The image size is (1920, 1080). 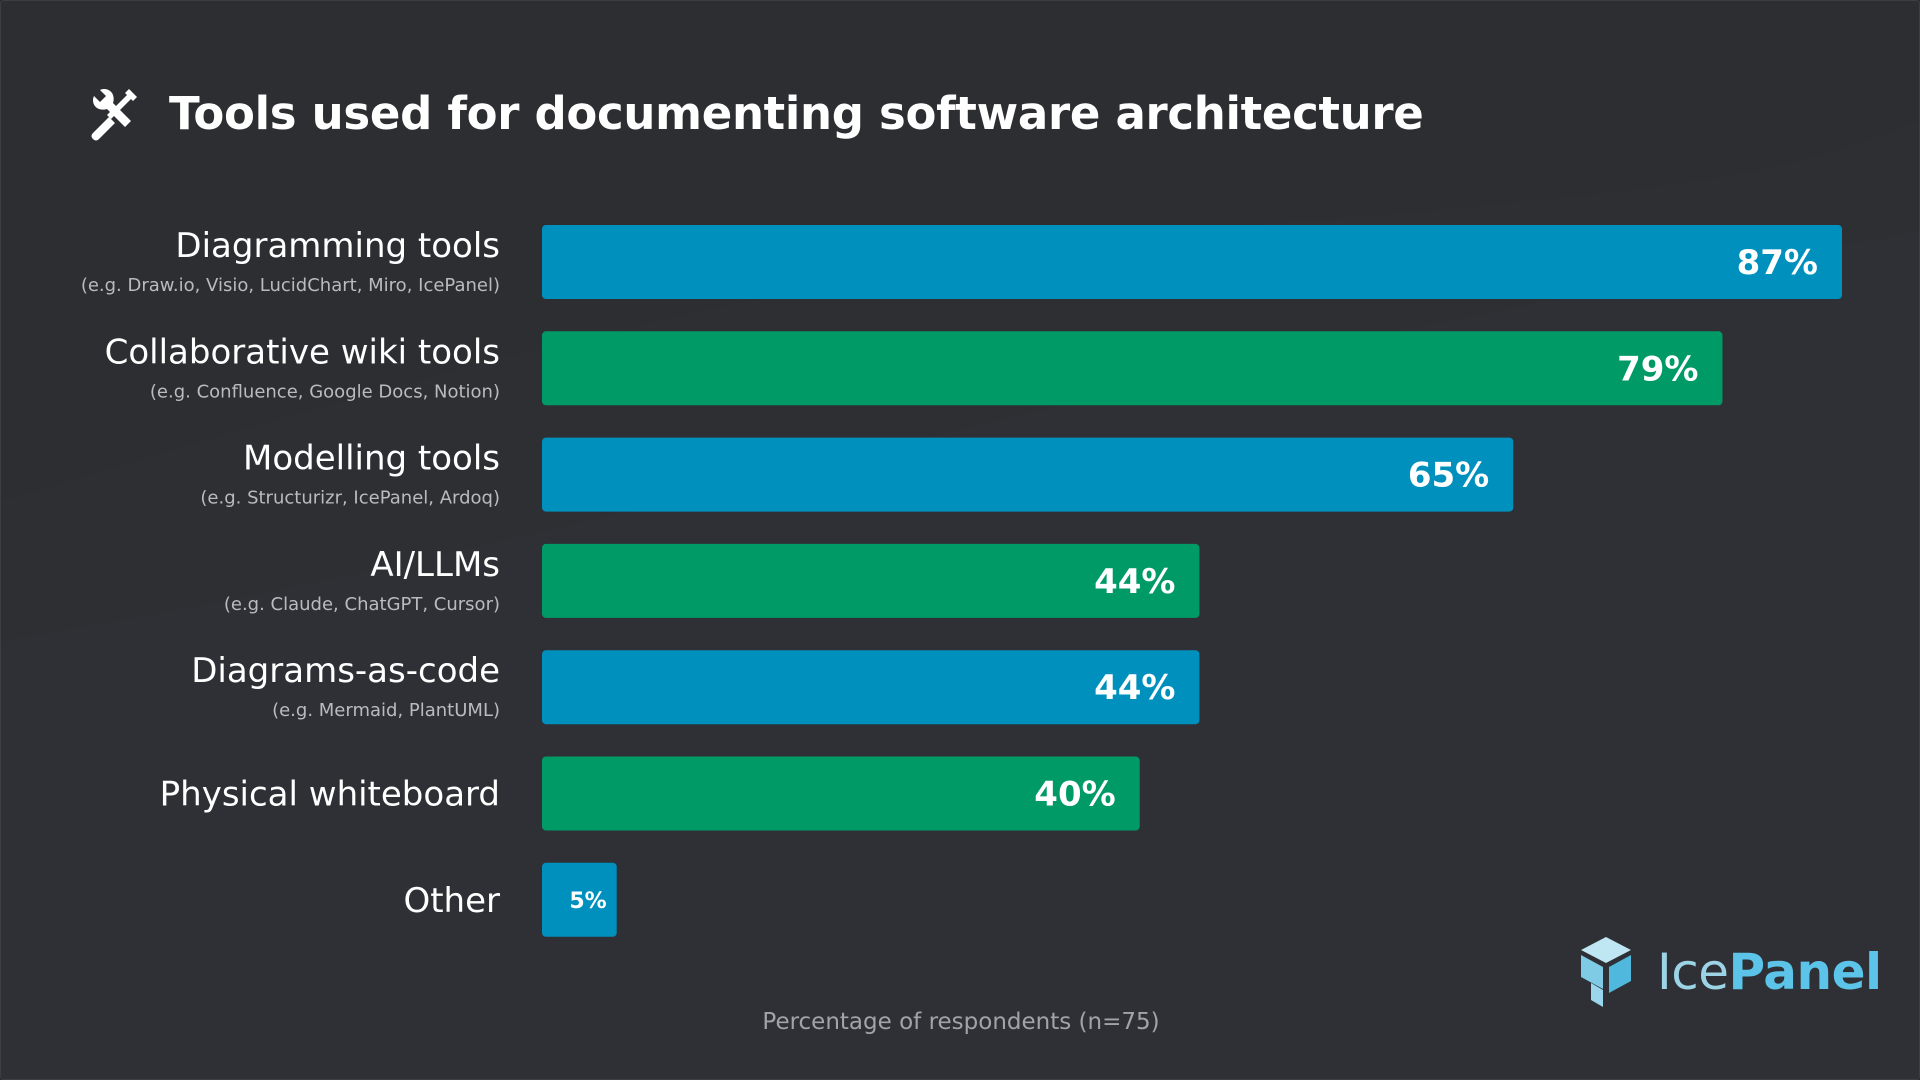 I want to click on brand-name-panel: Panel, so click(x=1805, y=972).